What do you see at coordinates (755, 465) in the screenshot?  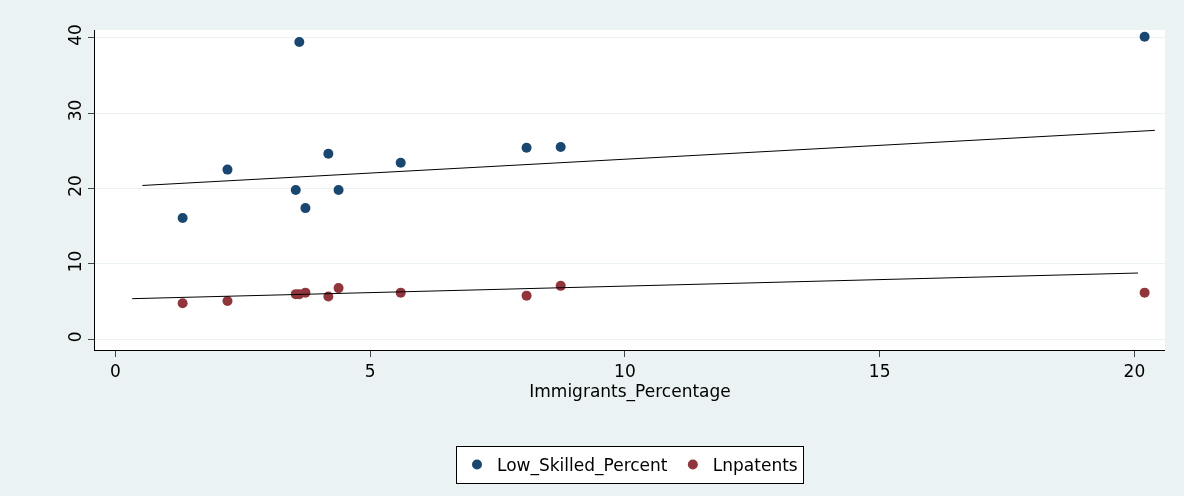 I see `legend-label: Lnpatents` at bounding box center [755, 465].